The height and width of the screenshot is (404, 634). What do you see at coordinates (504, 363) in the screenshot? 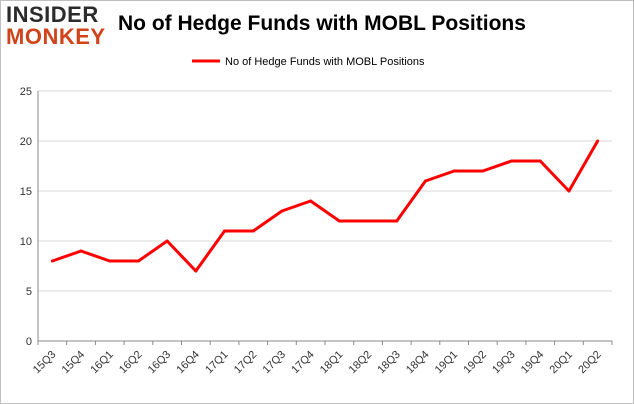
I see `x-tick-label: 19Q3` at bounding box center [504, 363].